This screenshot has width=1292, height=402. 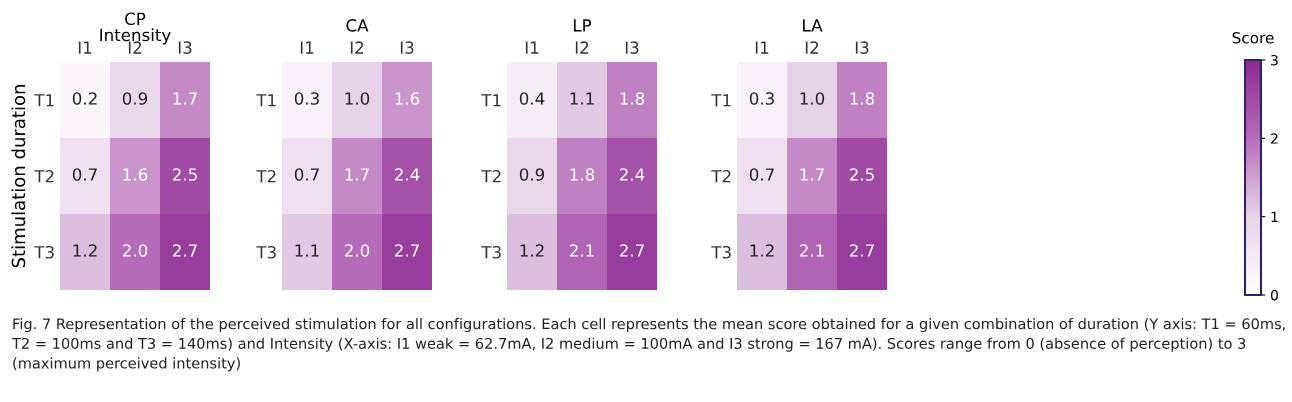 I want to click on chart-title: CA, so click(x=357, y=25).